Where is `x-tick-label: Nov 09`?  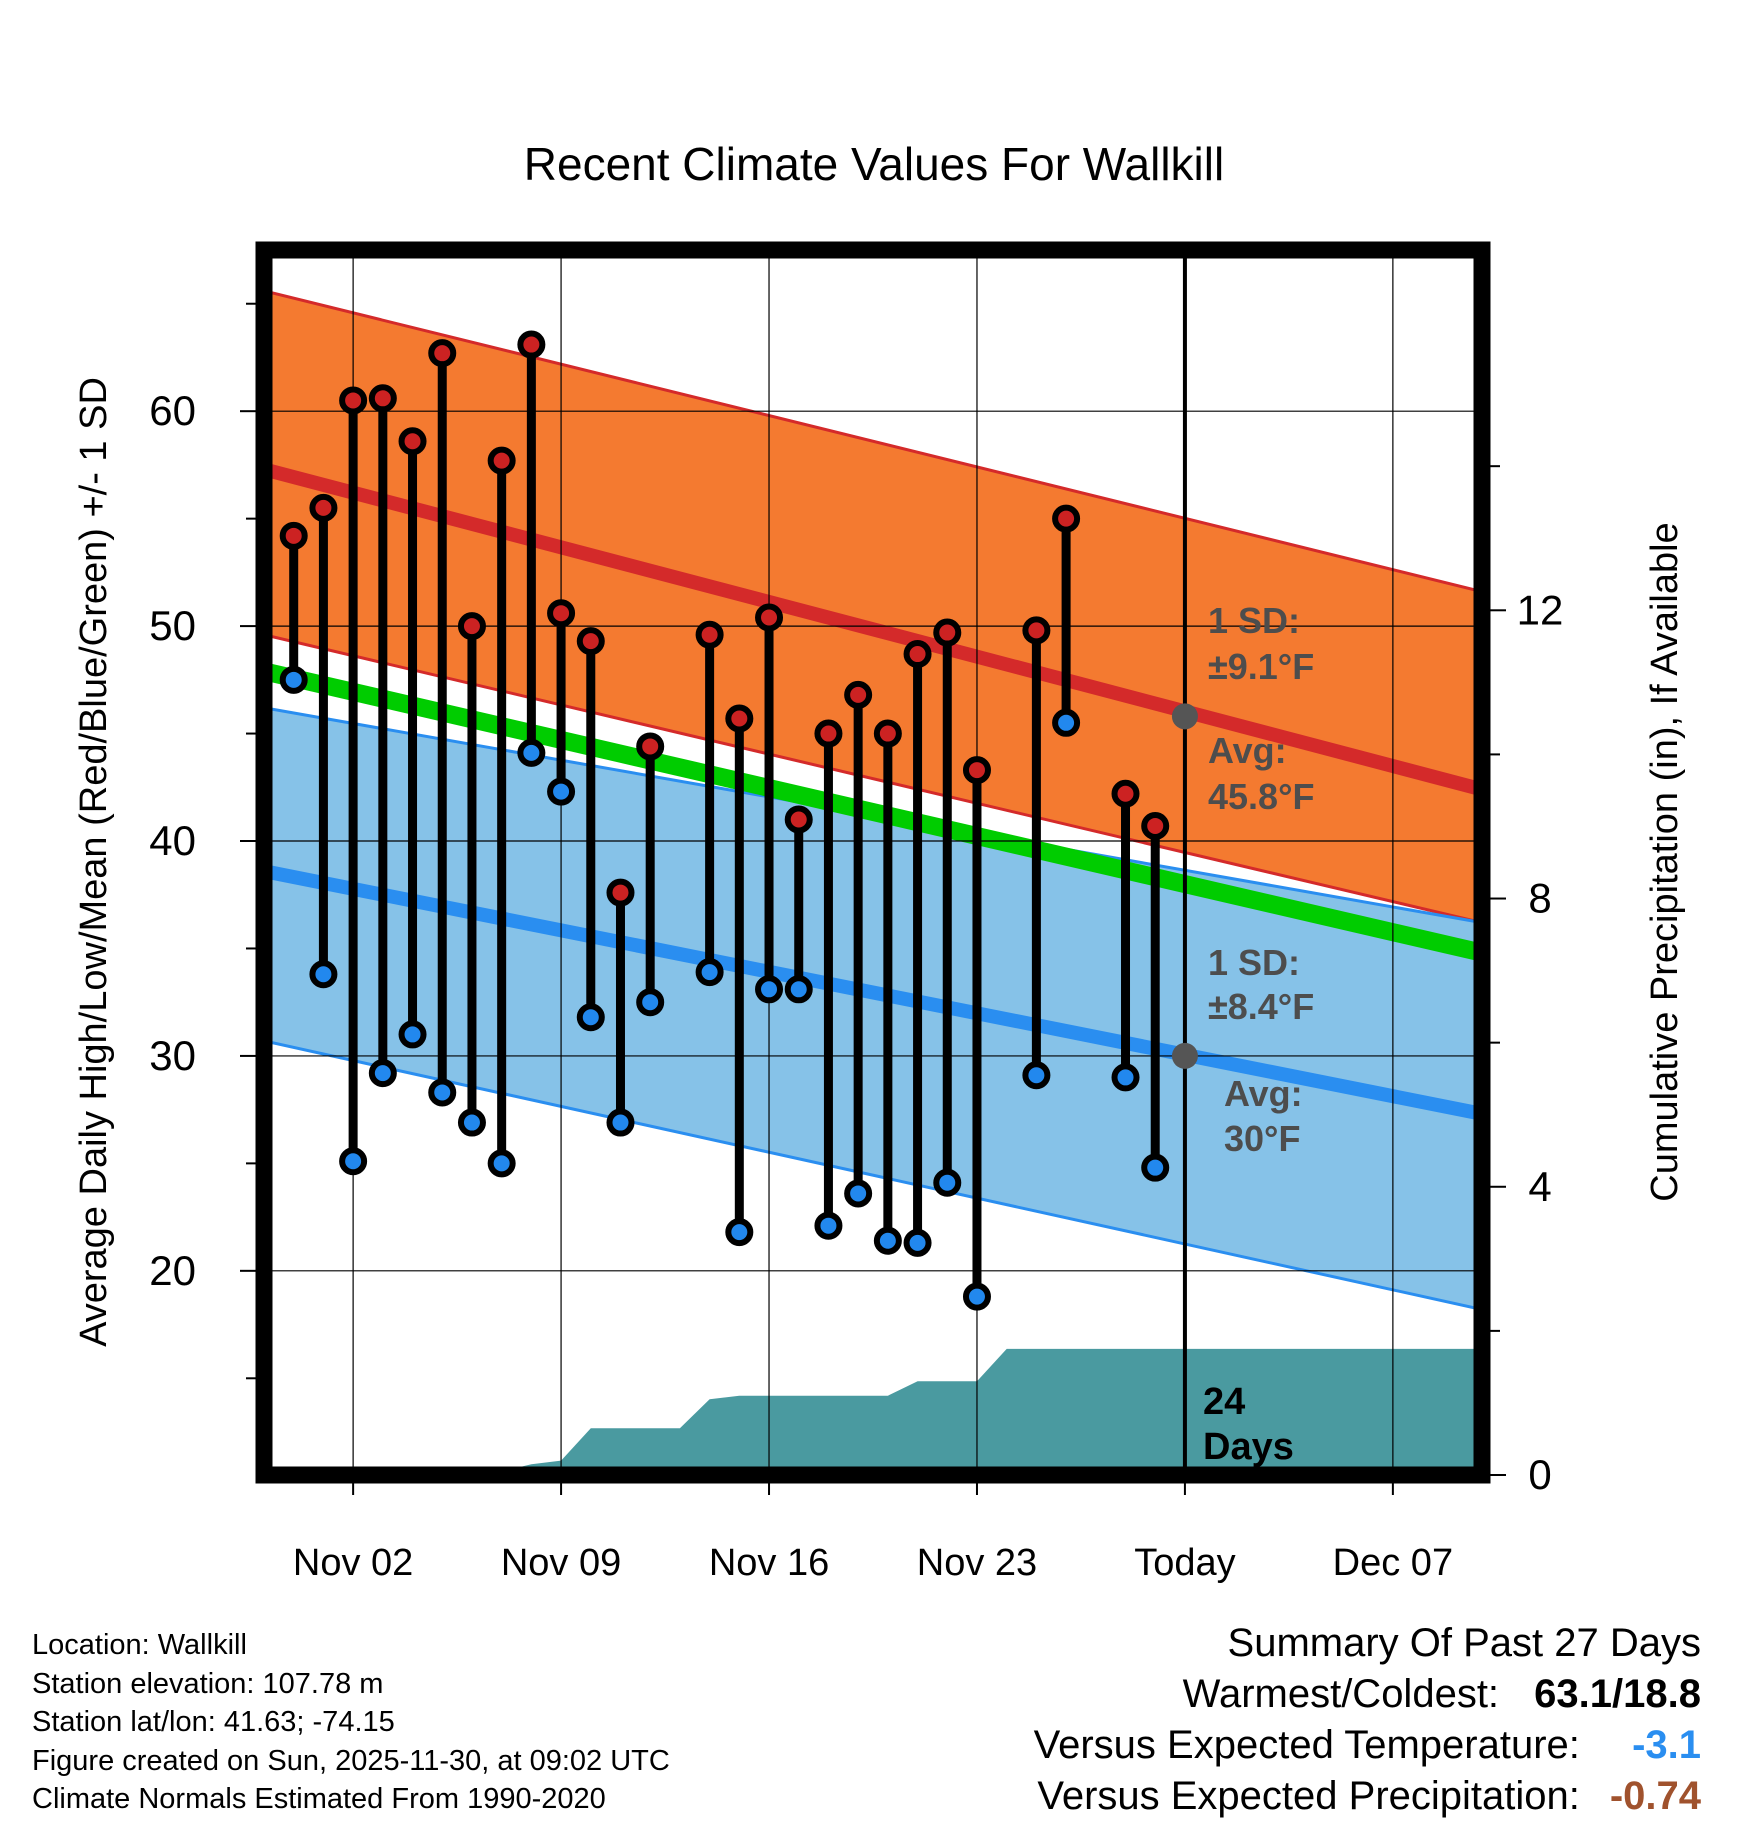 x-tick-label: Nov 09 is located at coordinates (561, 1563).